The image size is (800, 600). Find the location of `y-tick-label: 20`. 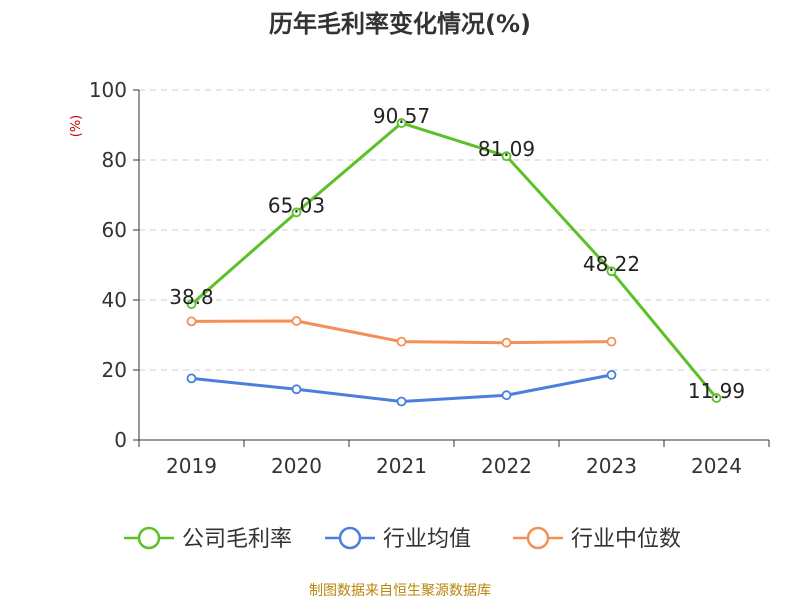

y-tick-label: 20 is located at coordinates (114, 370).